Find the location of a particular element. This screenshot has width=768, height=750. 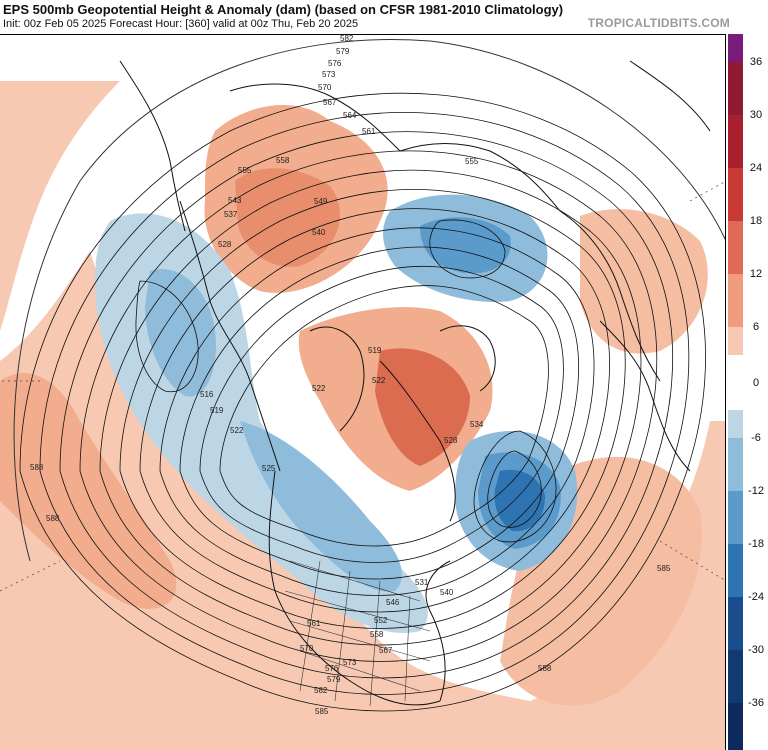

contour-label: 543 is located at coordinates (235, 200).